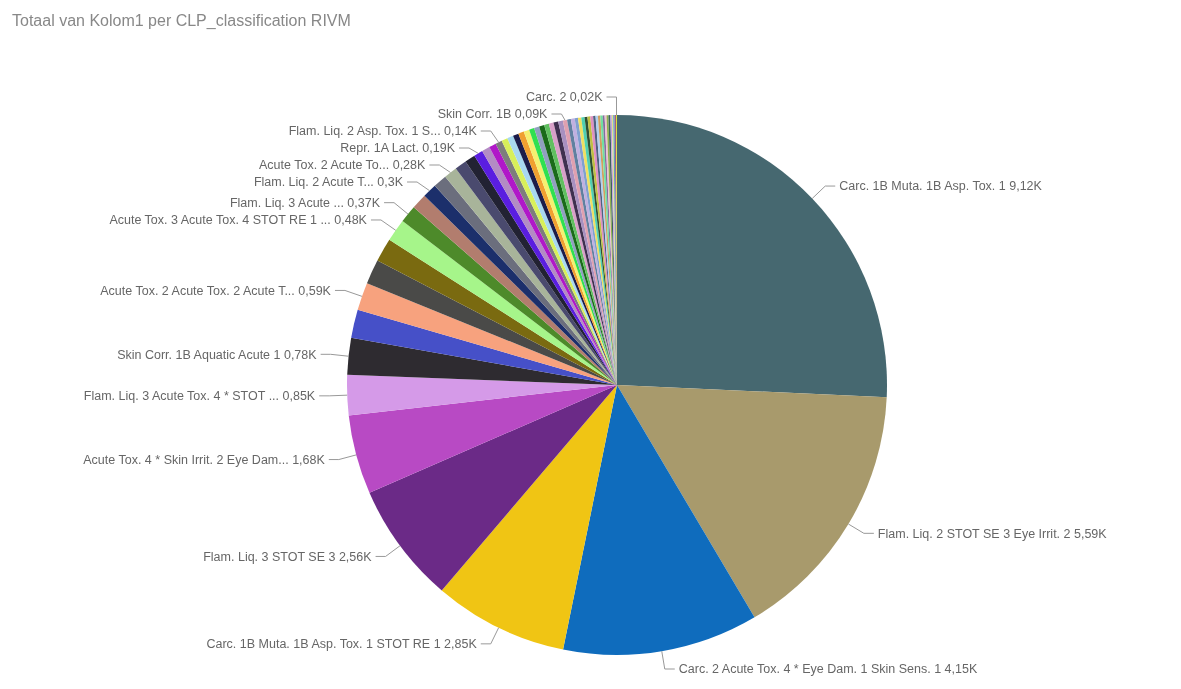 The image size is (1181, 689). What do you see at coordinates (828, 669) in the screenshot?
I see `slice-label: Carc. 2 Acute Tox. 4 * Eye Dam. 1 Skin Sens. 1 4,15K` at bounding box center [828, 669].